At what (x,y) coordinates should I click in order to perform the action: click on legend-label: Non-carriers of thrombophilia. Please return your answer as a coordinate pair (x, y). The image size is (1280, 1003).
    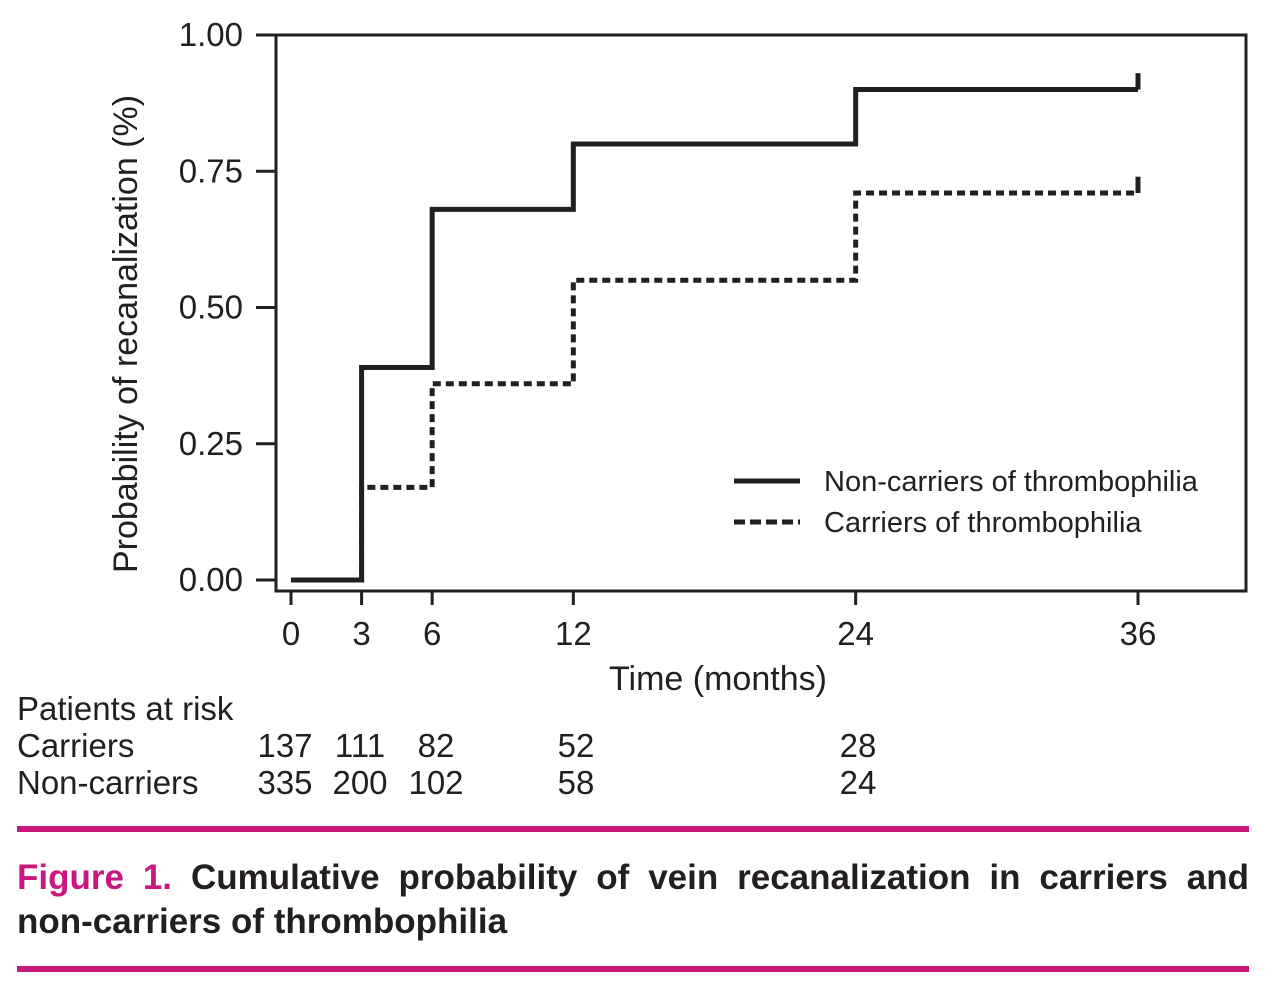
    Looking at the image, I should click on (1011, 482).